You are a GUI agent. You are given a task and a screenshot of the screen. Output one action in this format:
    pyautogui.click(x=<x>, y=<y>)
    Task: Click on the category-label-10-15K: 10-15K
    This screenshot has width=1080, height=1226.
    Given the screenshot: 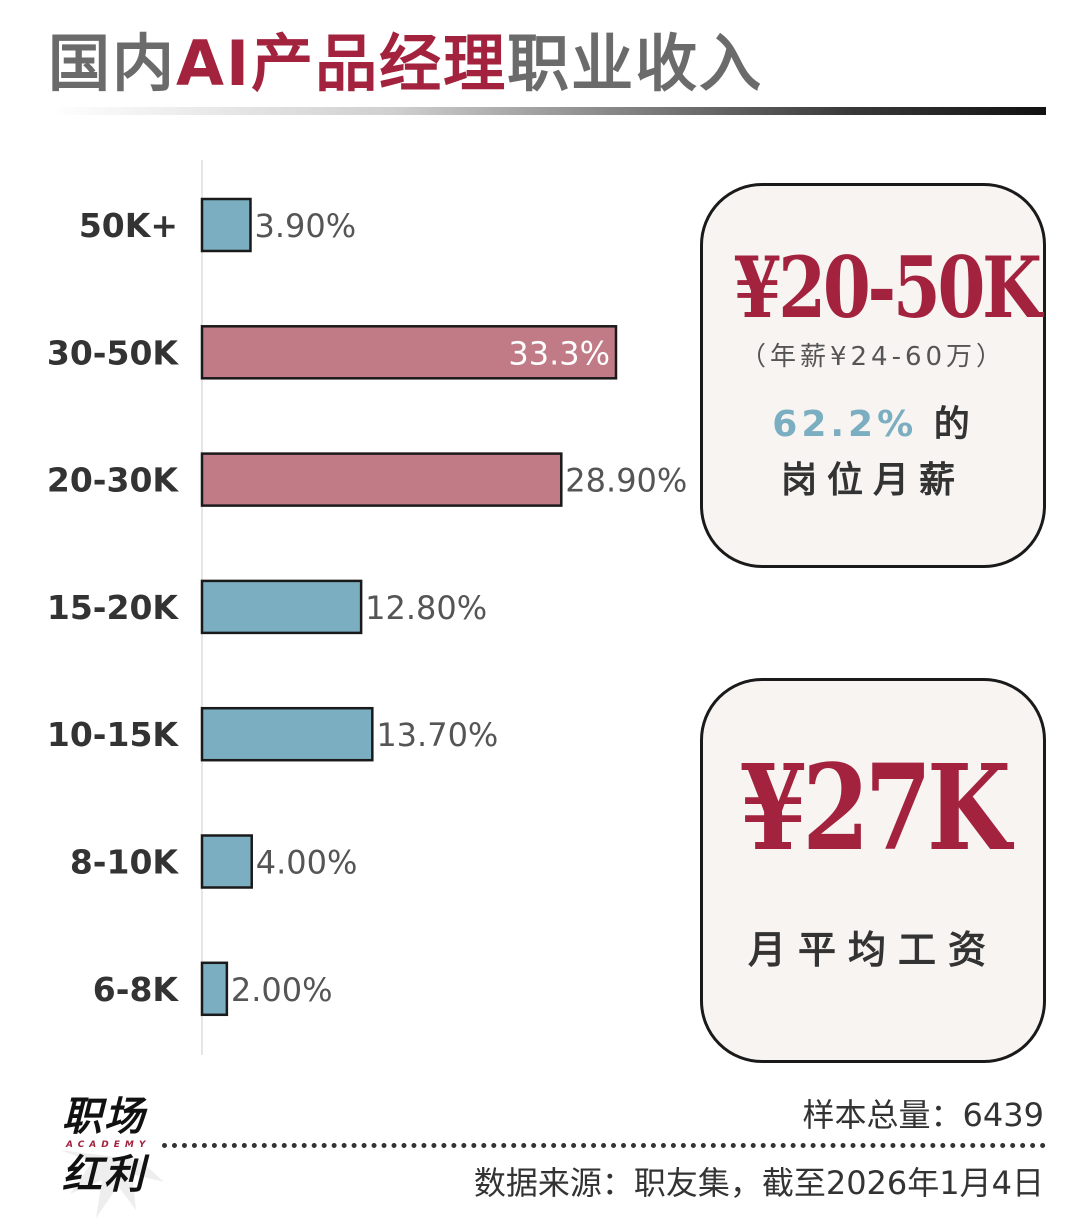 What is the action you would take?
    pyautogui.click(x=113, y=734)
    